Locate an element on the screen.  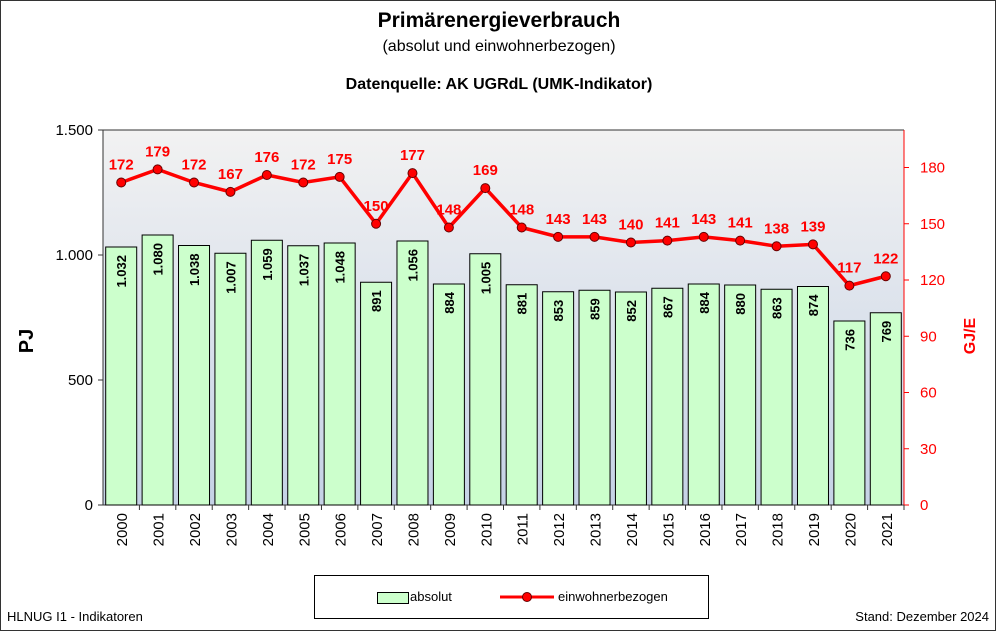
bar-value-label: 859 is located at coordinates (595, 309).